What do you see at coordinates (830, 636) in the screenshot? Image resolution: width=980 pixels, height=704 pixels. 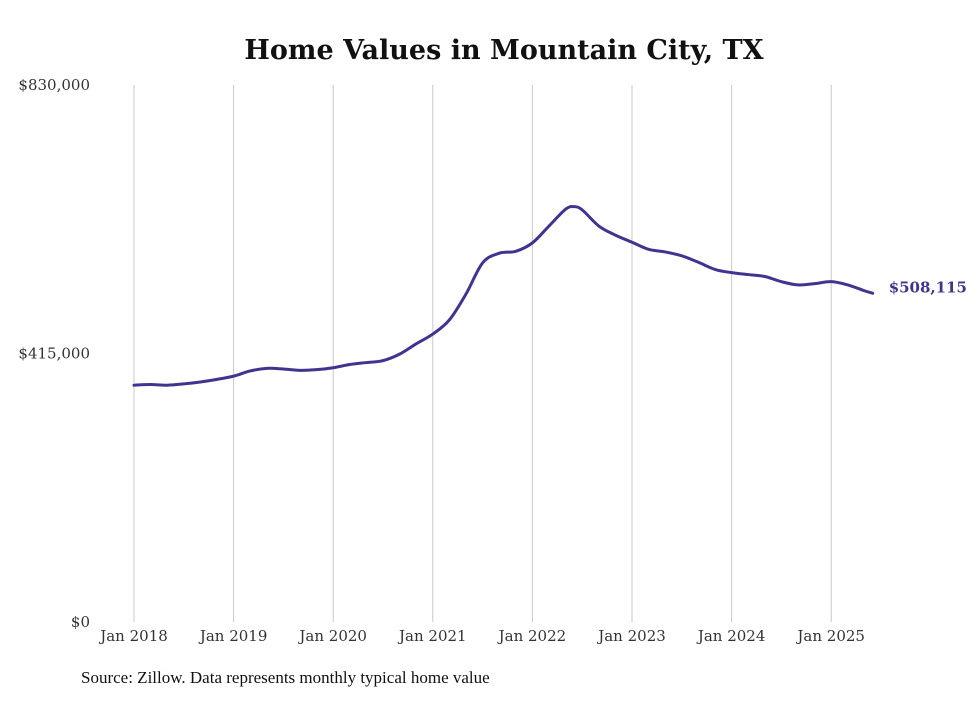 I see `x-tick-label-2025: Jan 2025` at bounding box center [830, 636].